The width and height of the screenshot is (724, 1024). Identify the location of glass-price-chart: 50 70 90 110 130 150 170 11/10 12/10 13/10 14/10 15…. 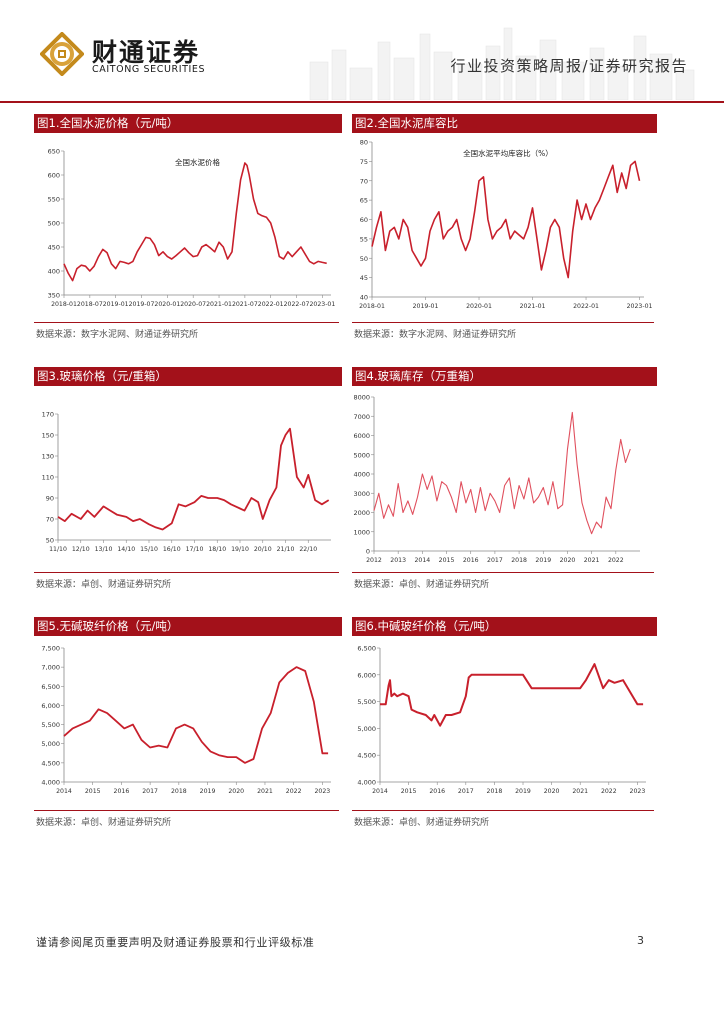
(186, 482).